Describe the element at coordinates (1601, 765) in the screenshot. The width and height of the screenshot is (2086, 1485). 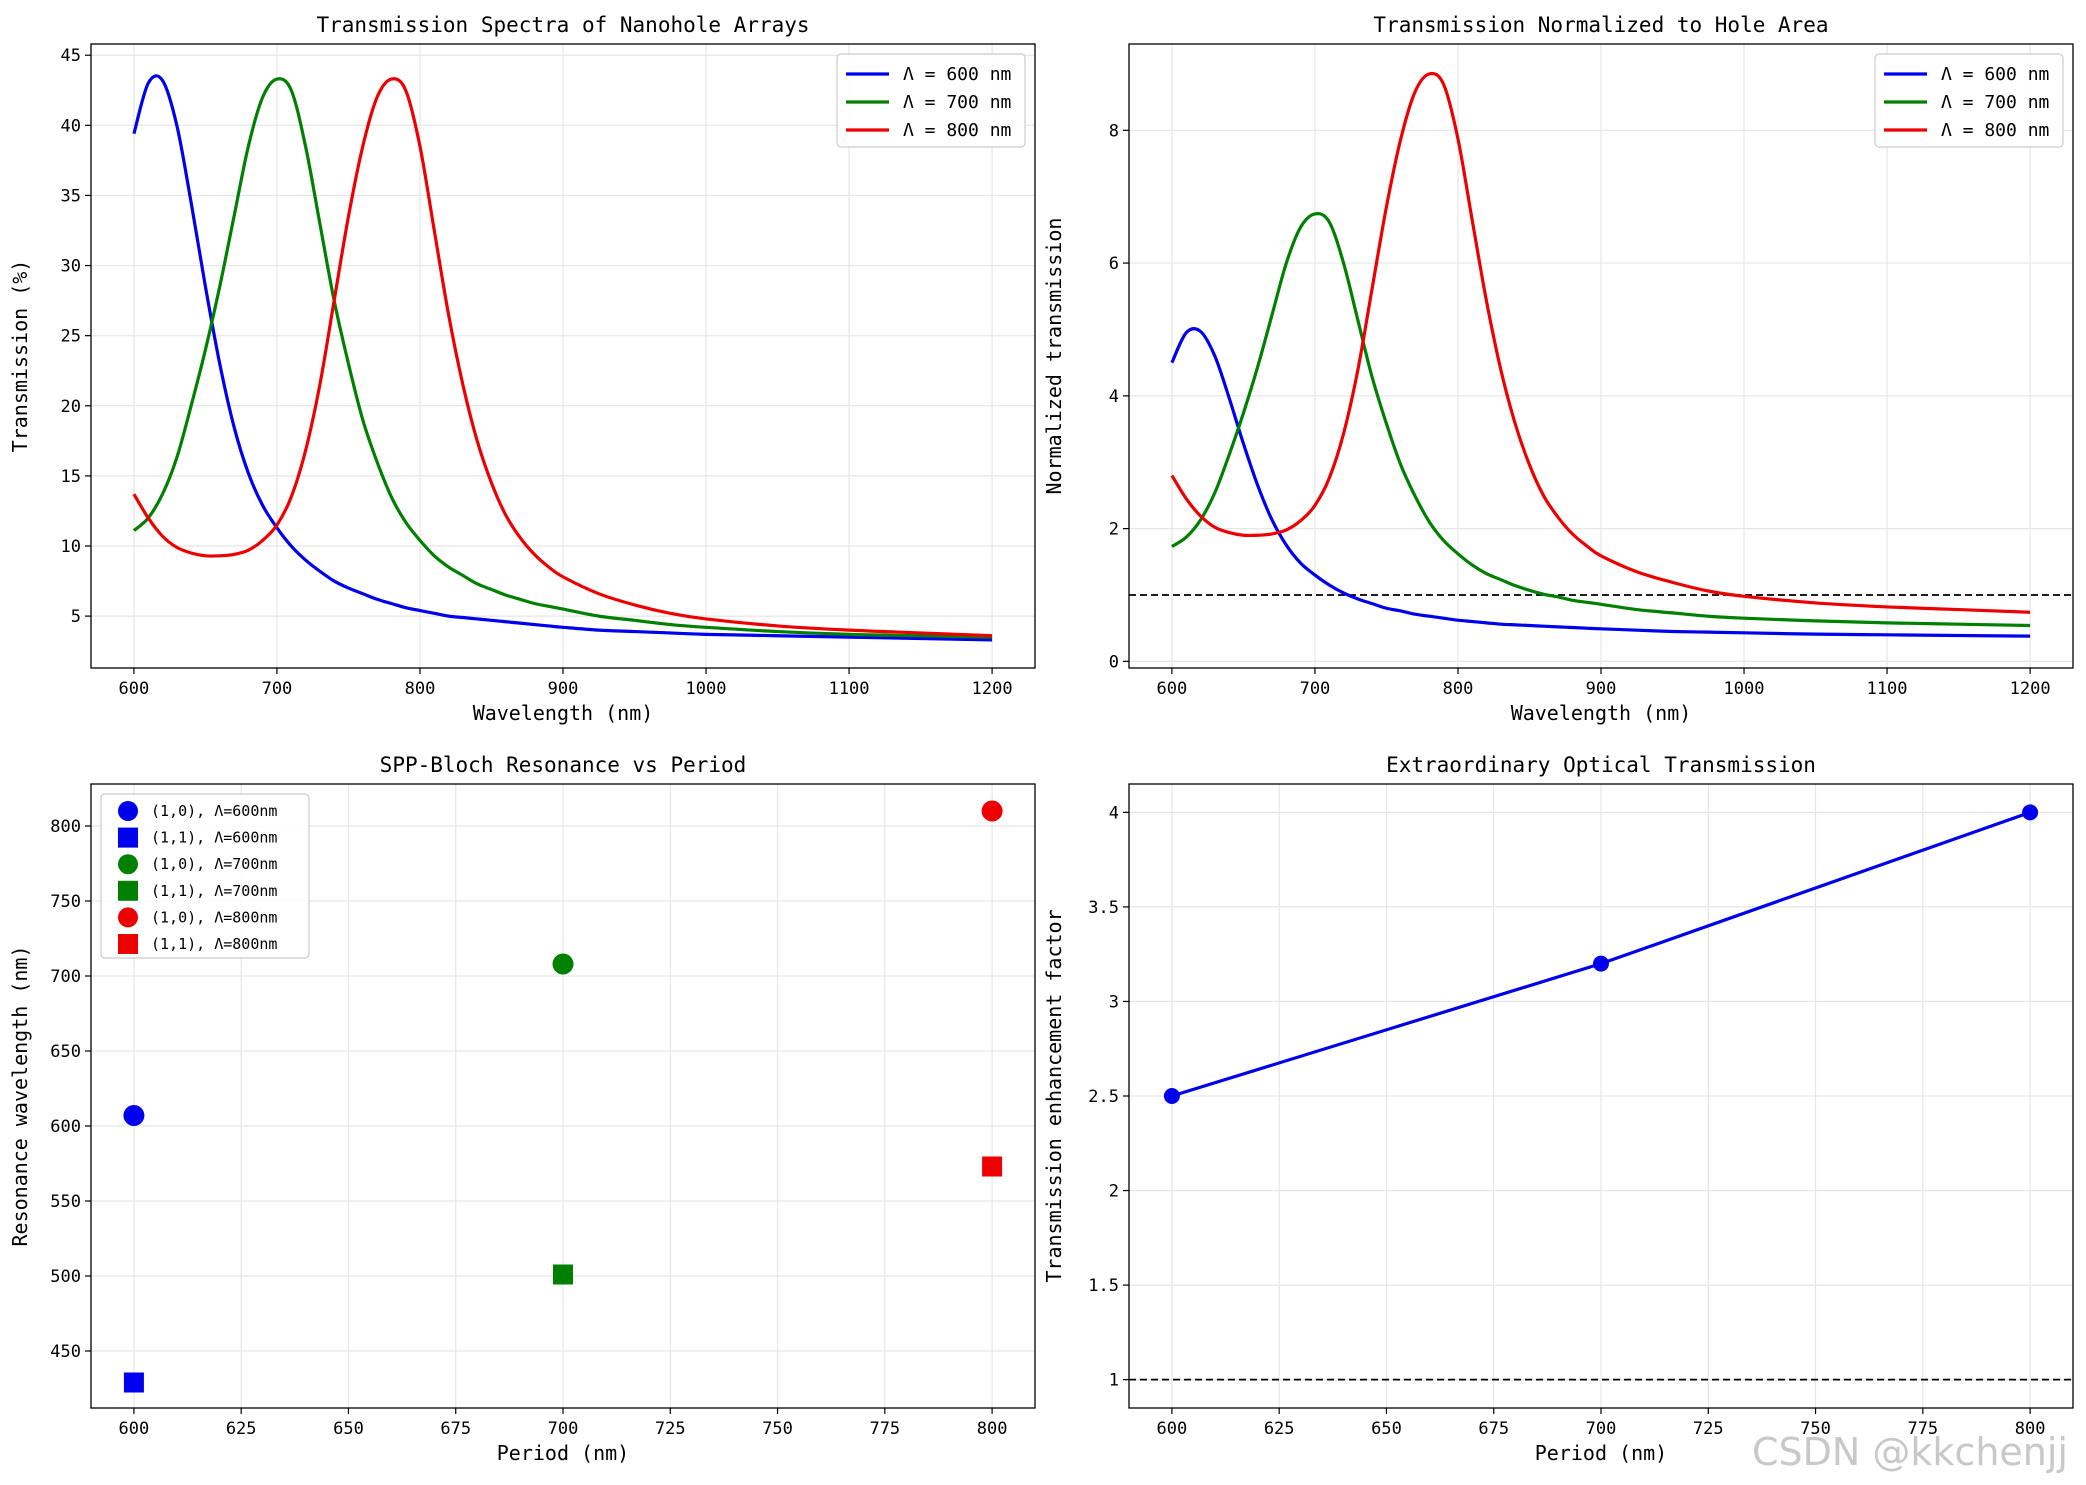
I see `chart-title: Extraordinary Optical Transmission` at that location.